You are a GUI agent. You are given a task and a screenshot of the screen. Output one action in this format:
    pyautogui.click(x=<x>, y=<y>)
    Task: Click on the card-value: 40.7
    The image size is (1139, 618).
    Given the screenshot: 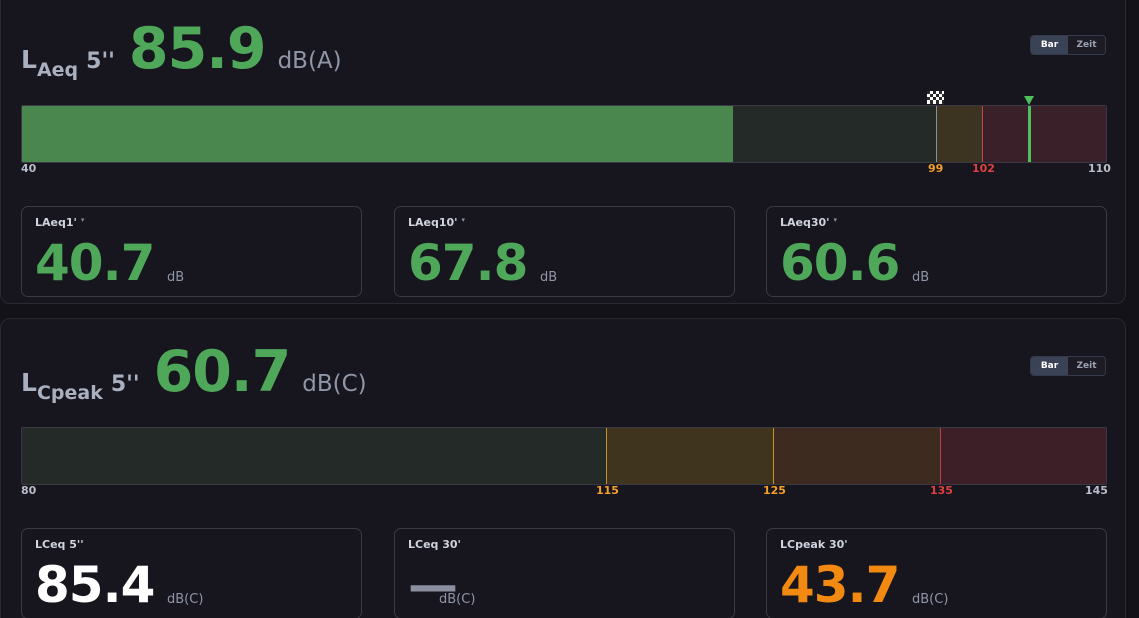 What is the action you would take?
    pyautogui.click(x=95, y=263)
    